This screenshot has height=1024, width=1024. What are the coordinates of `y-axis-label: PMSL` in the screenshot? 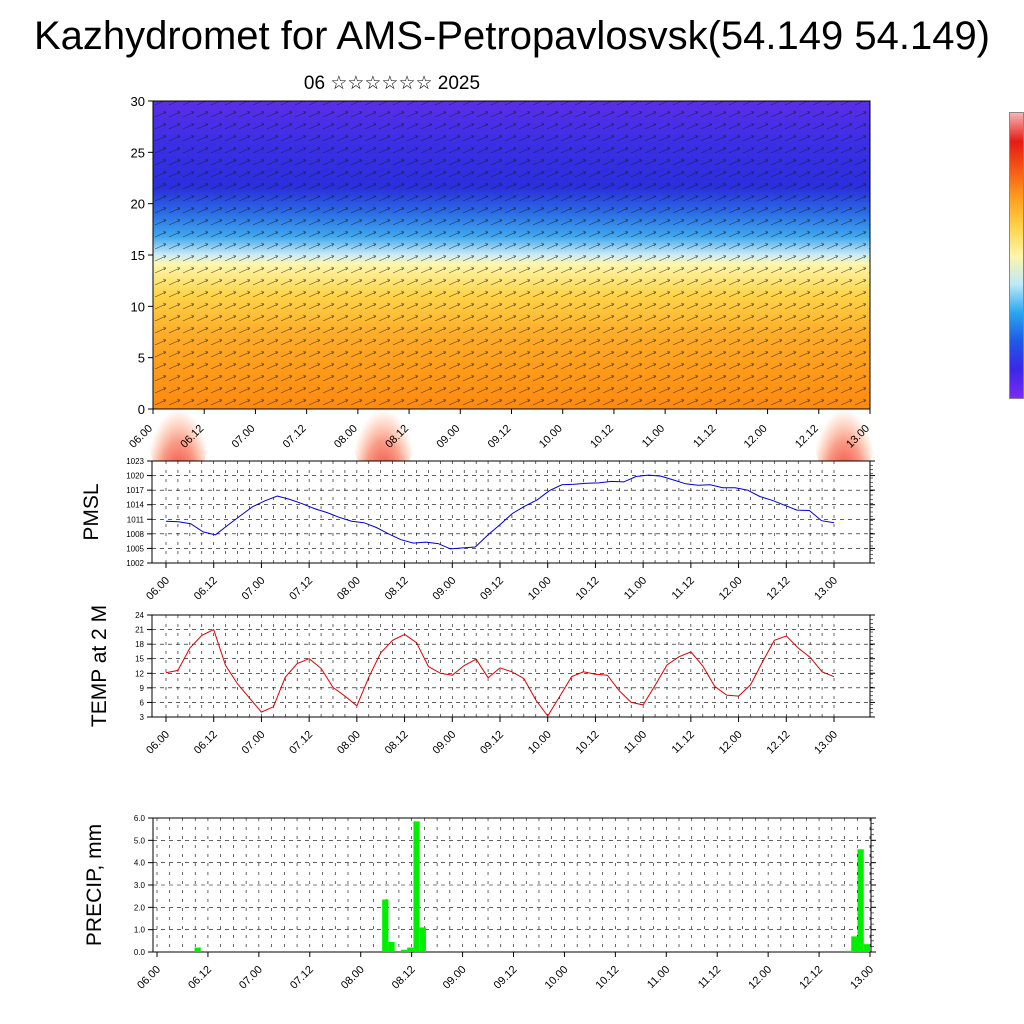 It's located at (91, 511).